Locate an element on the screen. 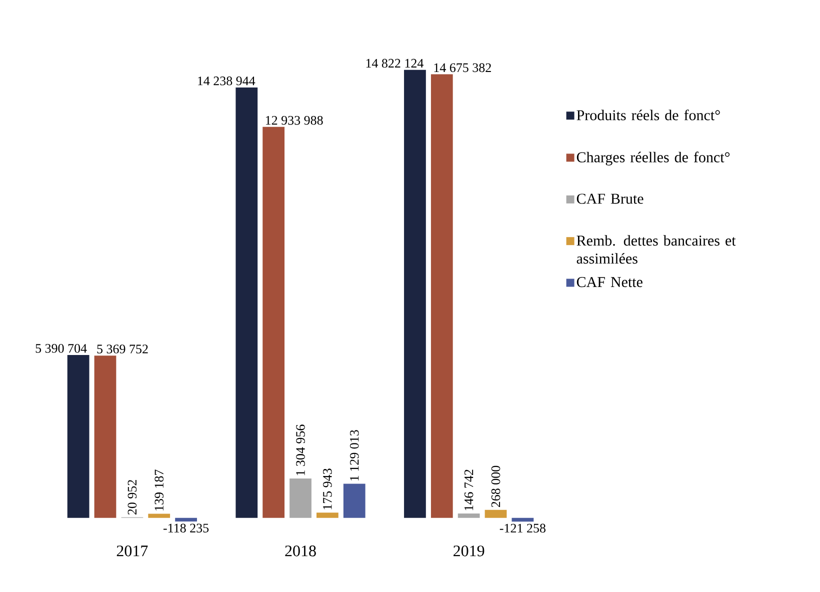  data-label: 12 933 988 is located at coordinates (294, 120).